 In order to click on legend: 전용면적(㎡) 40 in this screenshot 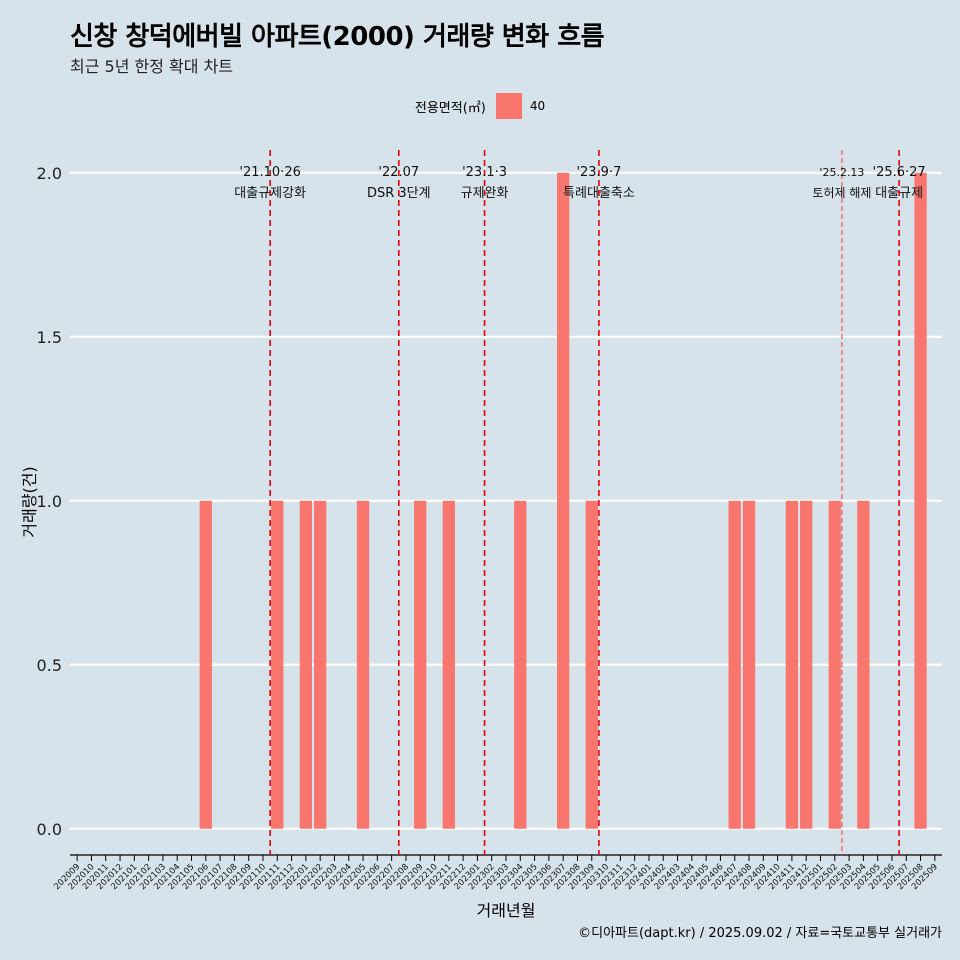, I will do `click(480, 106)`.